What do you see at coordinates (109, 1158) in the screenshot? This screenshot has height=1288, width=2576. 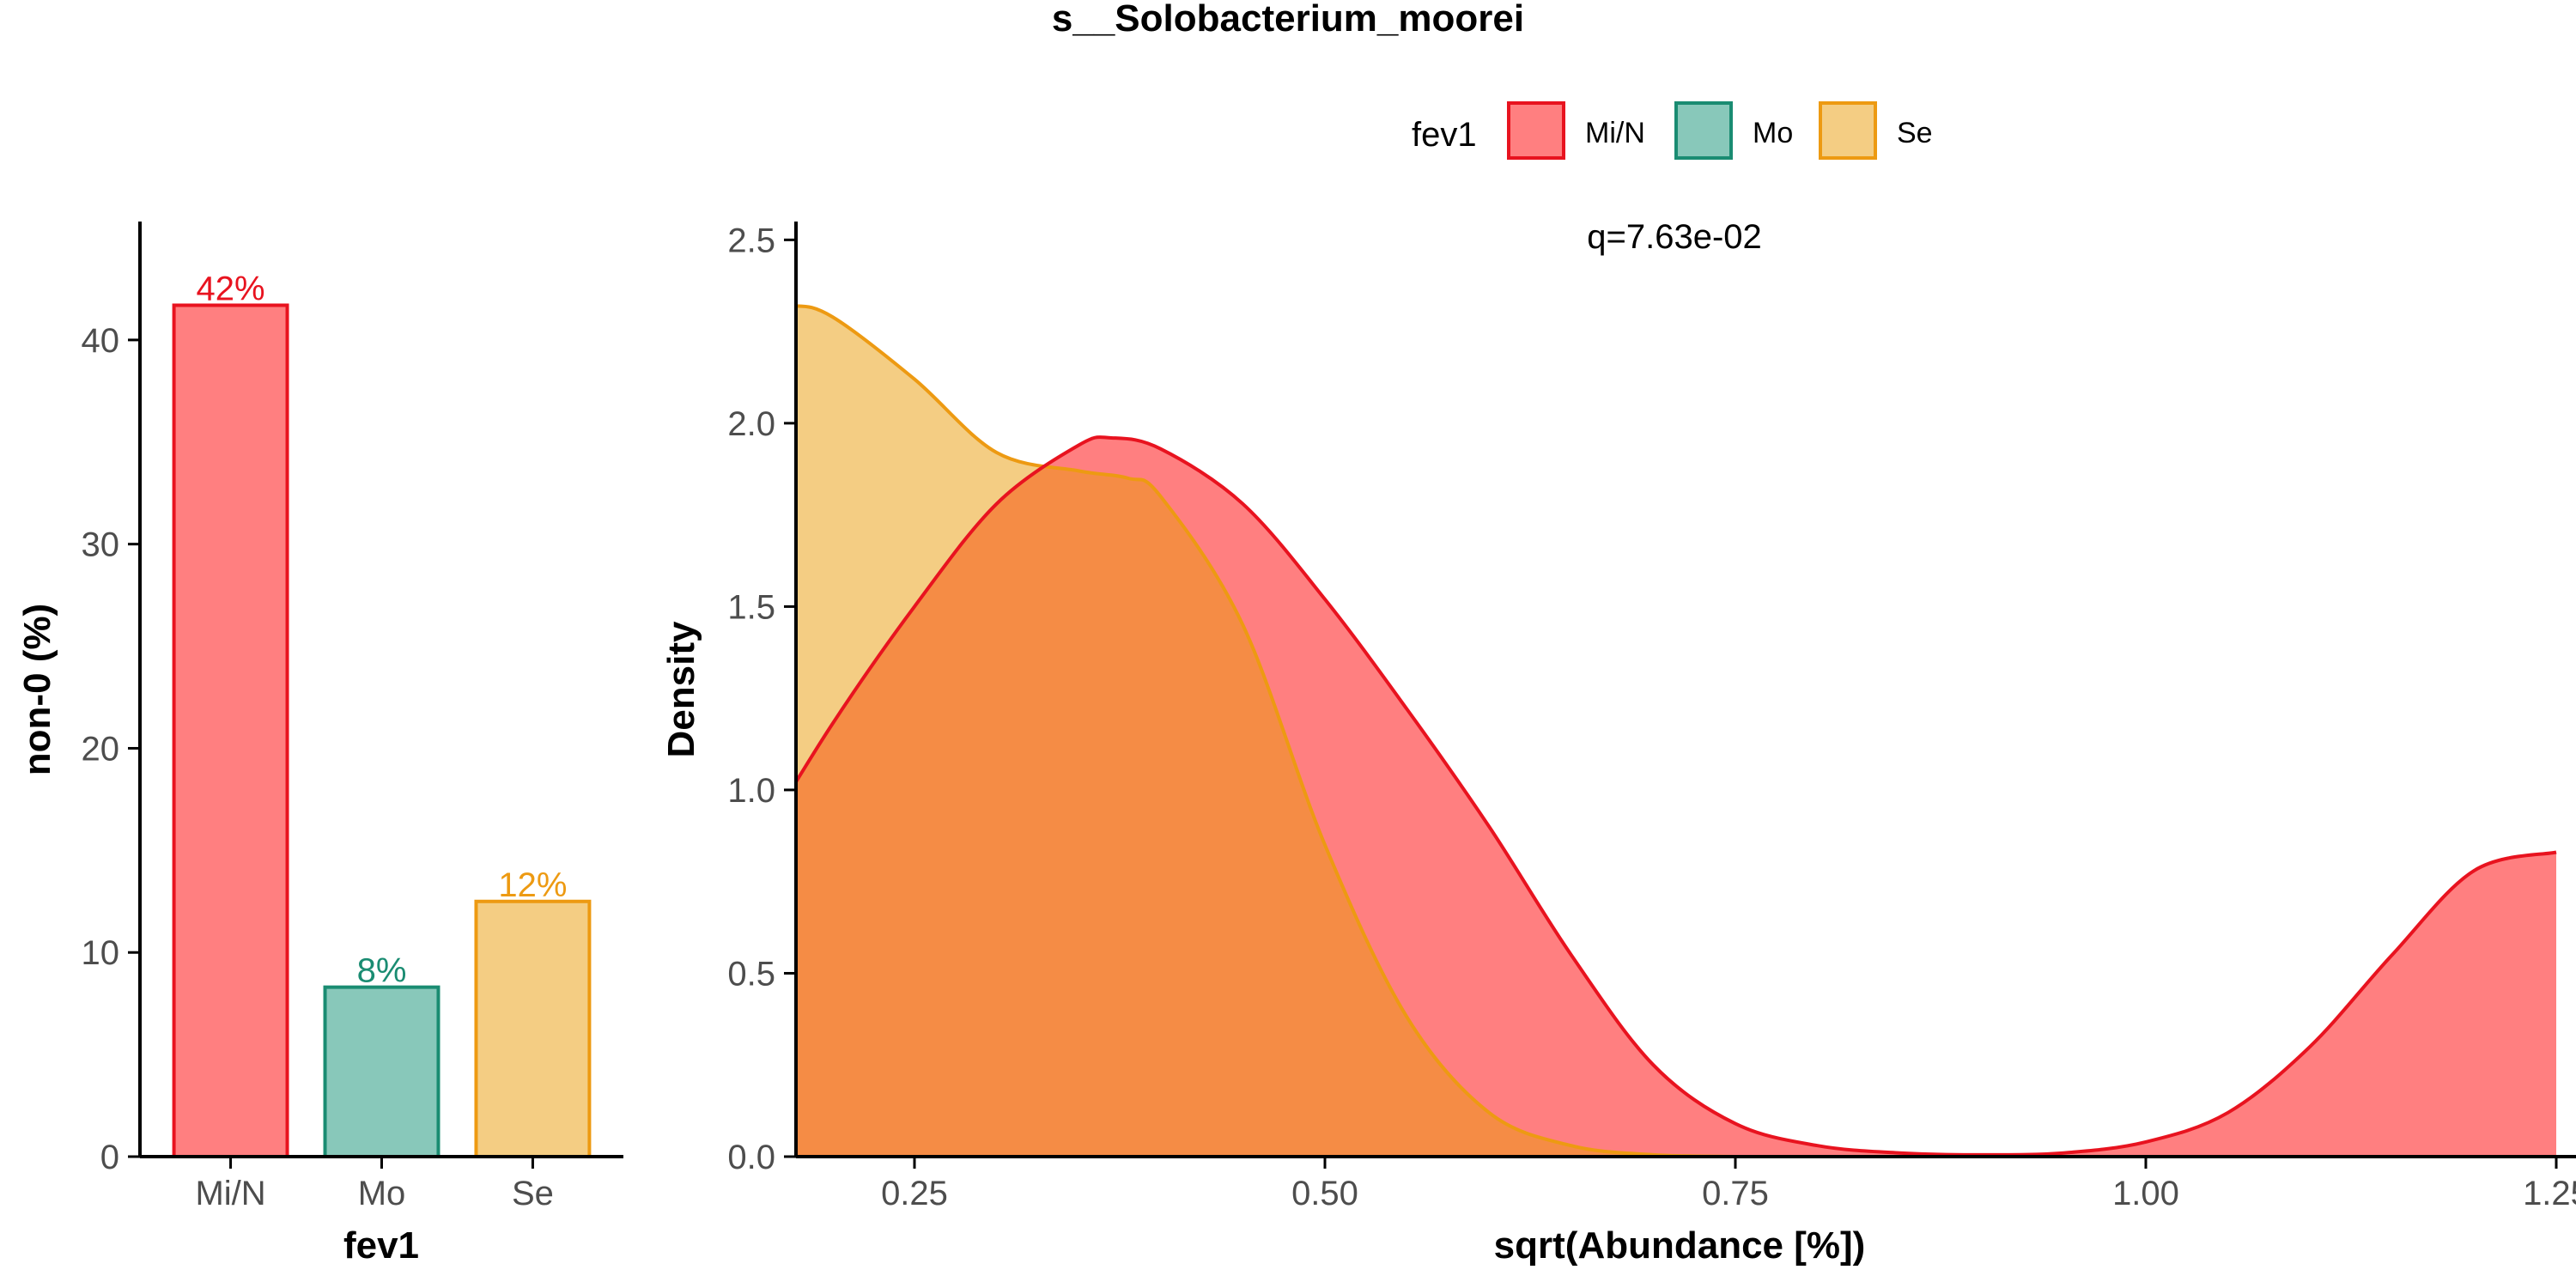 I see `y-tick-label: 0` at bounding box center [109, 1158].